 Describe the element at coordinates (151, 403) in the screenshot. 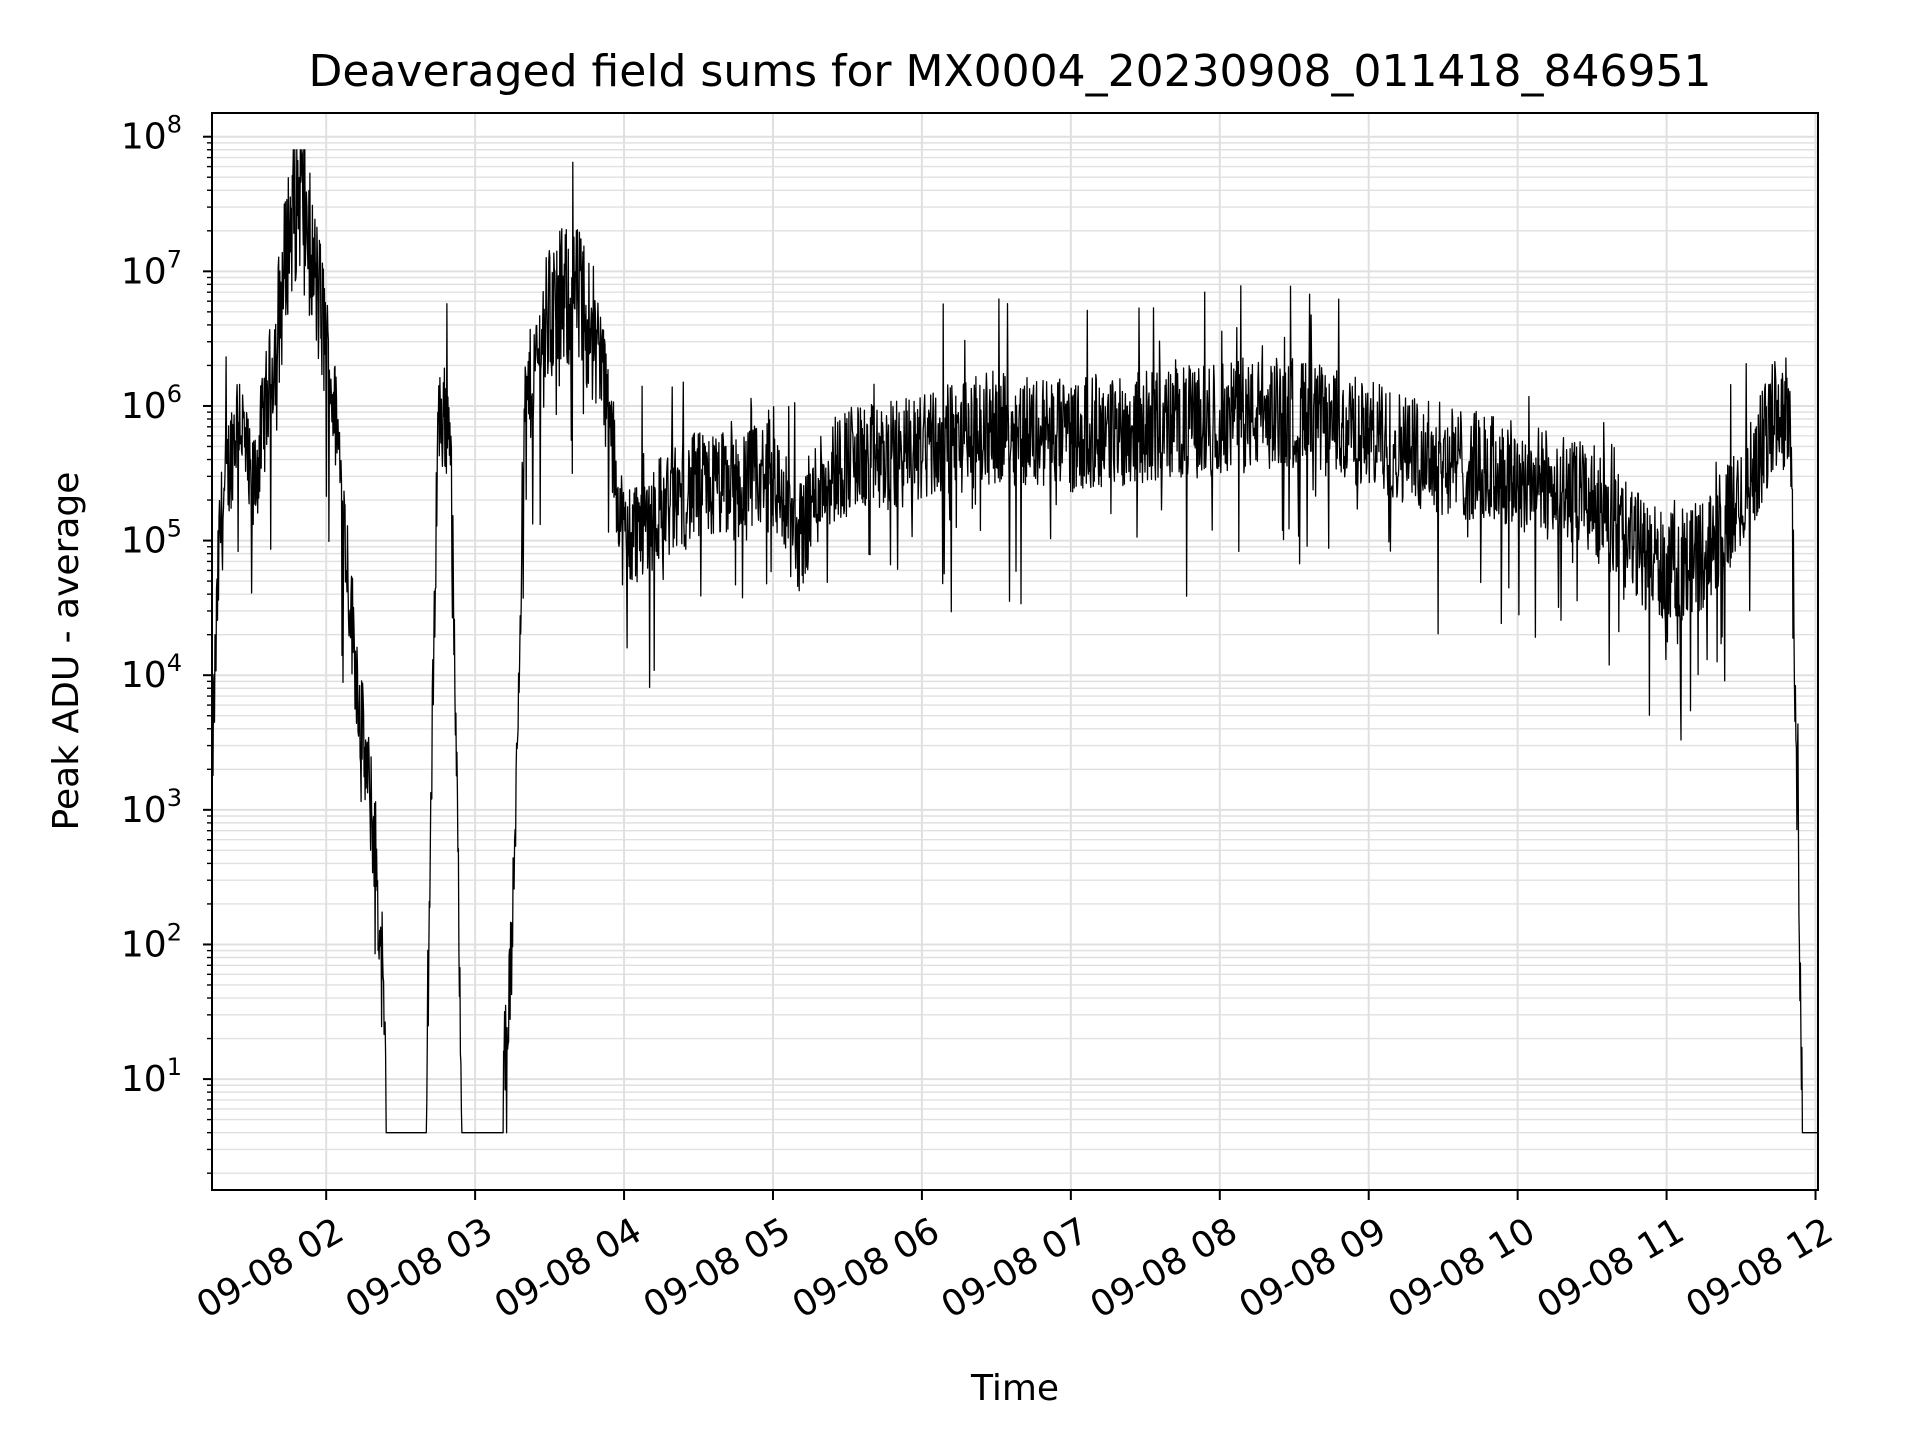

I see `y-tick-label: 10⁶` at that location.